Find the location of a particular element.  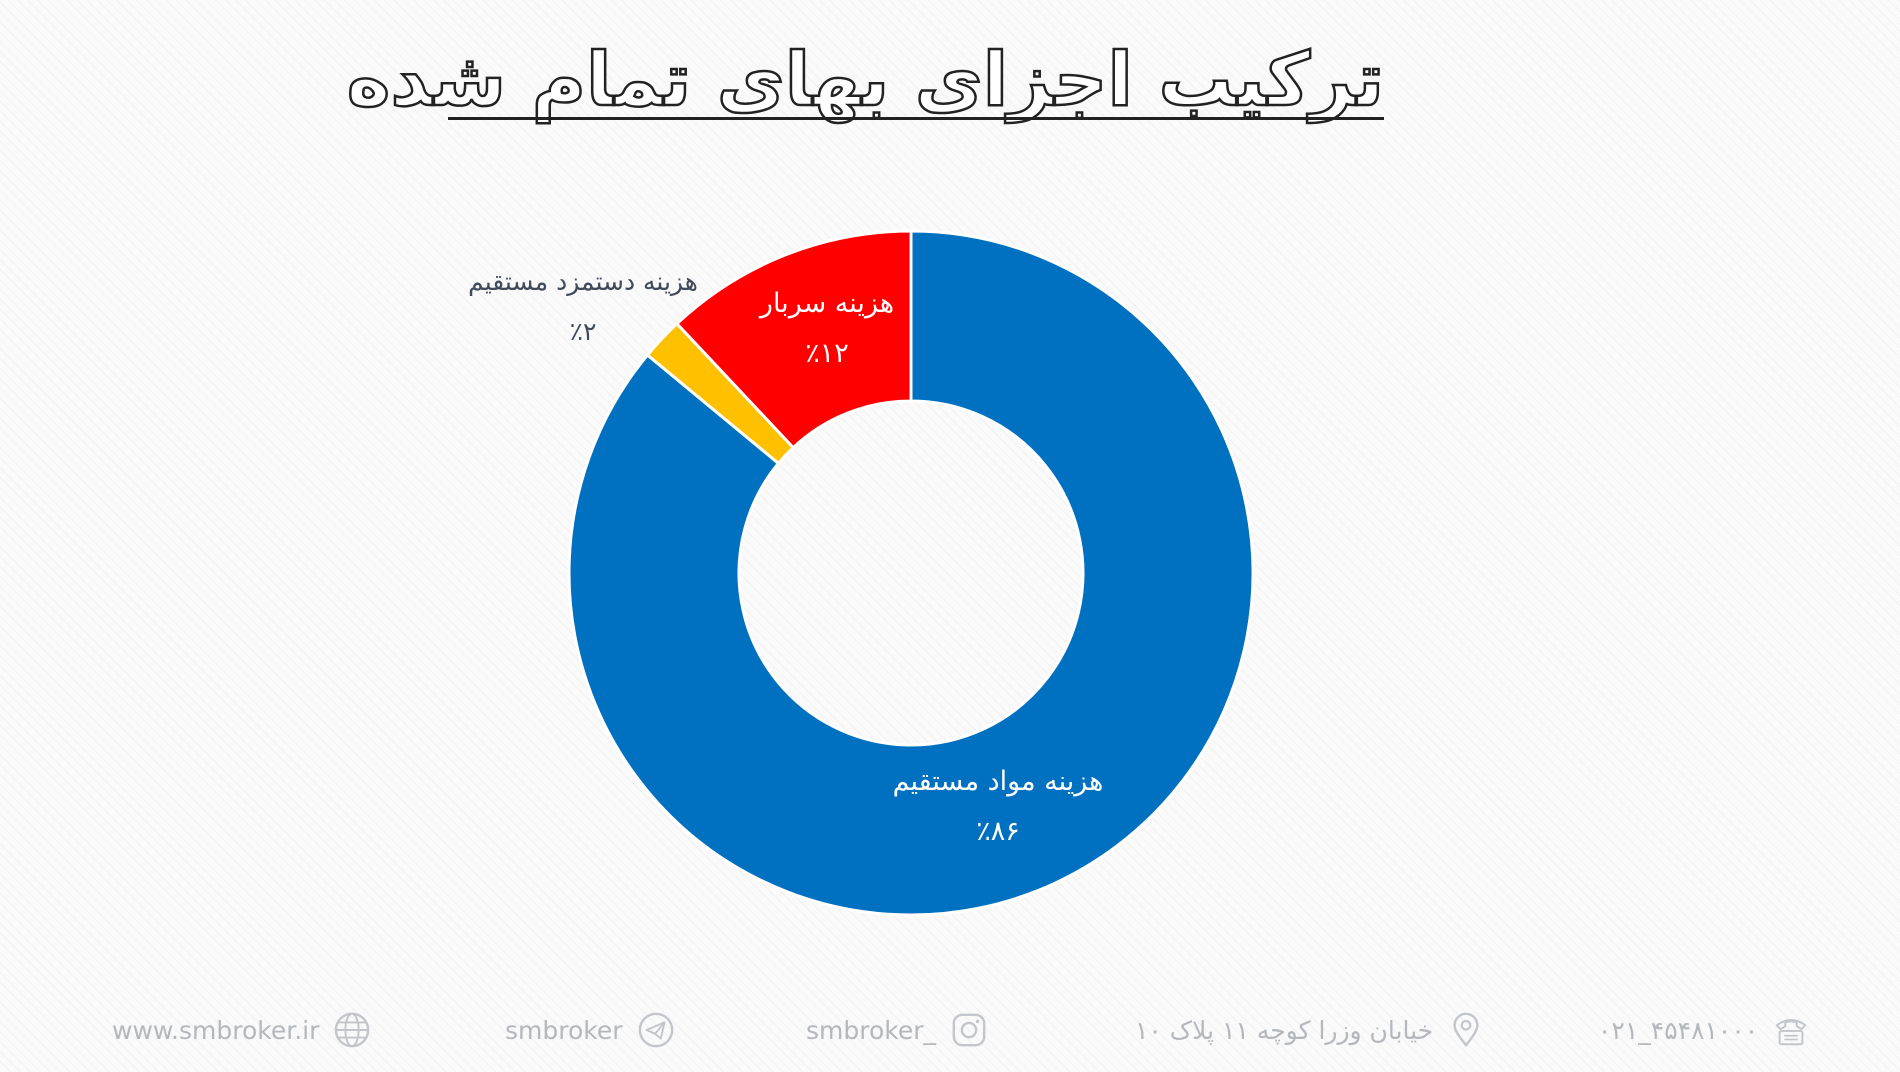

address-text: خیابان وزرا کوچه ۱۱ پلاک ۱۰ is located at coordinates (1284, 1030).